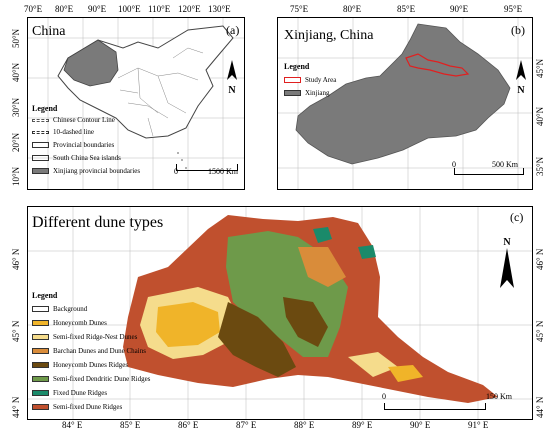 This screenshot has height=434, width=550. What do you see at coordinates (88, 407) in the screenshot?
I see `legend-label: Semi-fixed Dune Ridges` at bounding box center [88, 407].